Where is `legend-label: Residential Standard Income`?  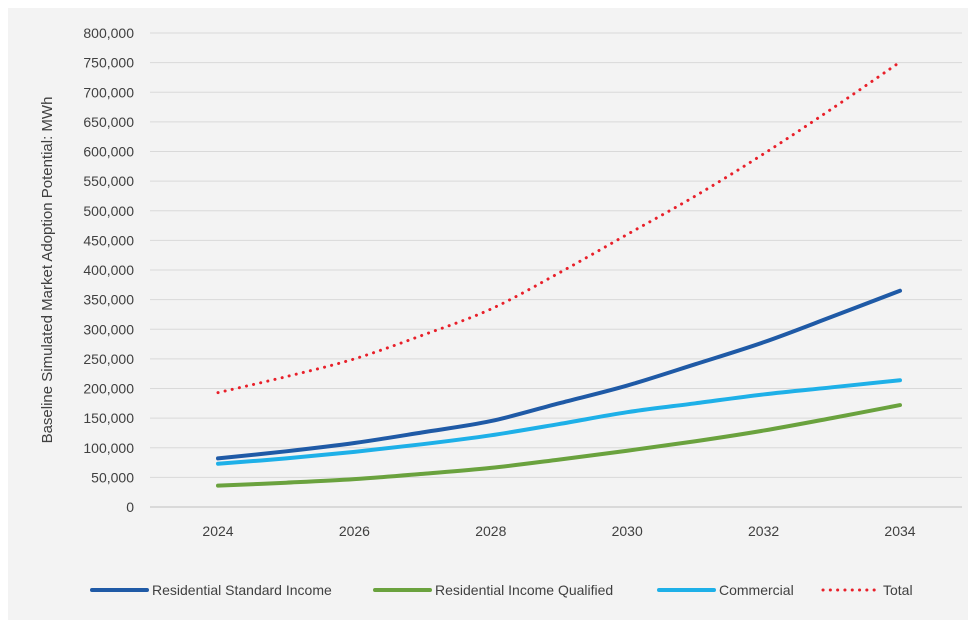 legend-label: Residential Standard Income is located at coordinates (242, 590).